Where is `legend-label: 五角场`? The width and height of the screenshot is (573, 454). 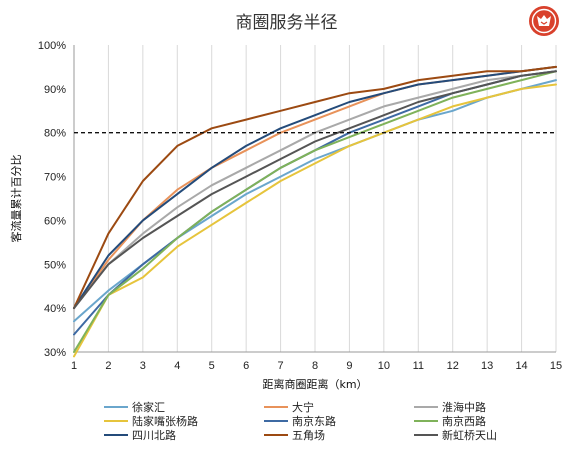 legend-label: 五角场 is located at coordinates (308, 435).